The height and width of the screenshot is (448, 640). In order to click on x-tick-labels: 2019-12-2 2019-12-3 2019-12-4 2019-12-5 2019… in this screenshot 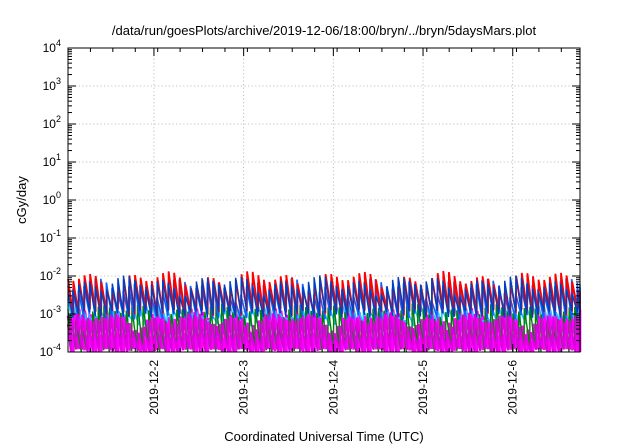, I will do `click(333, 387)`.